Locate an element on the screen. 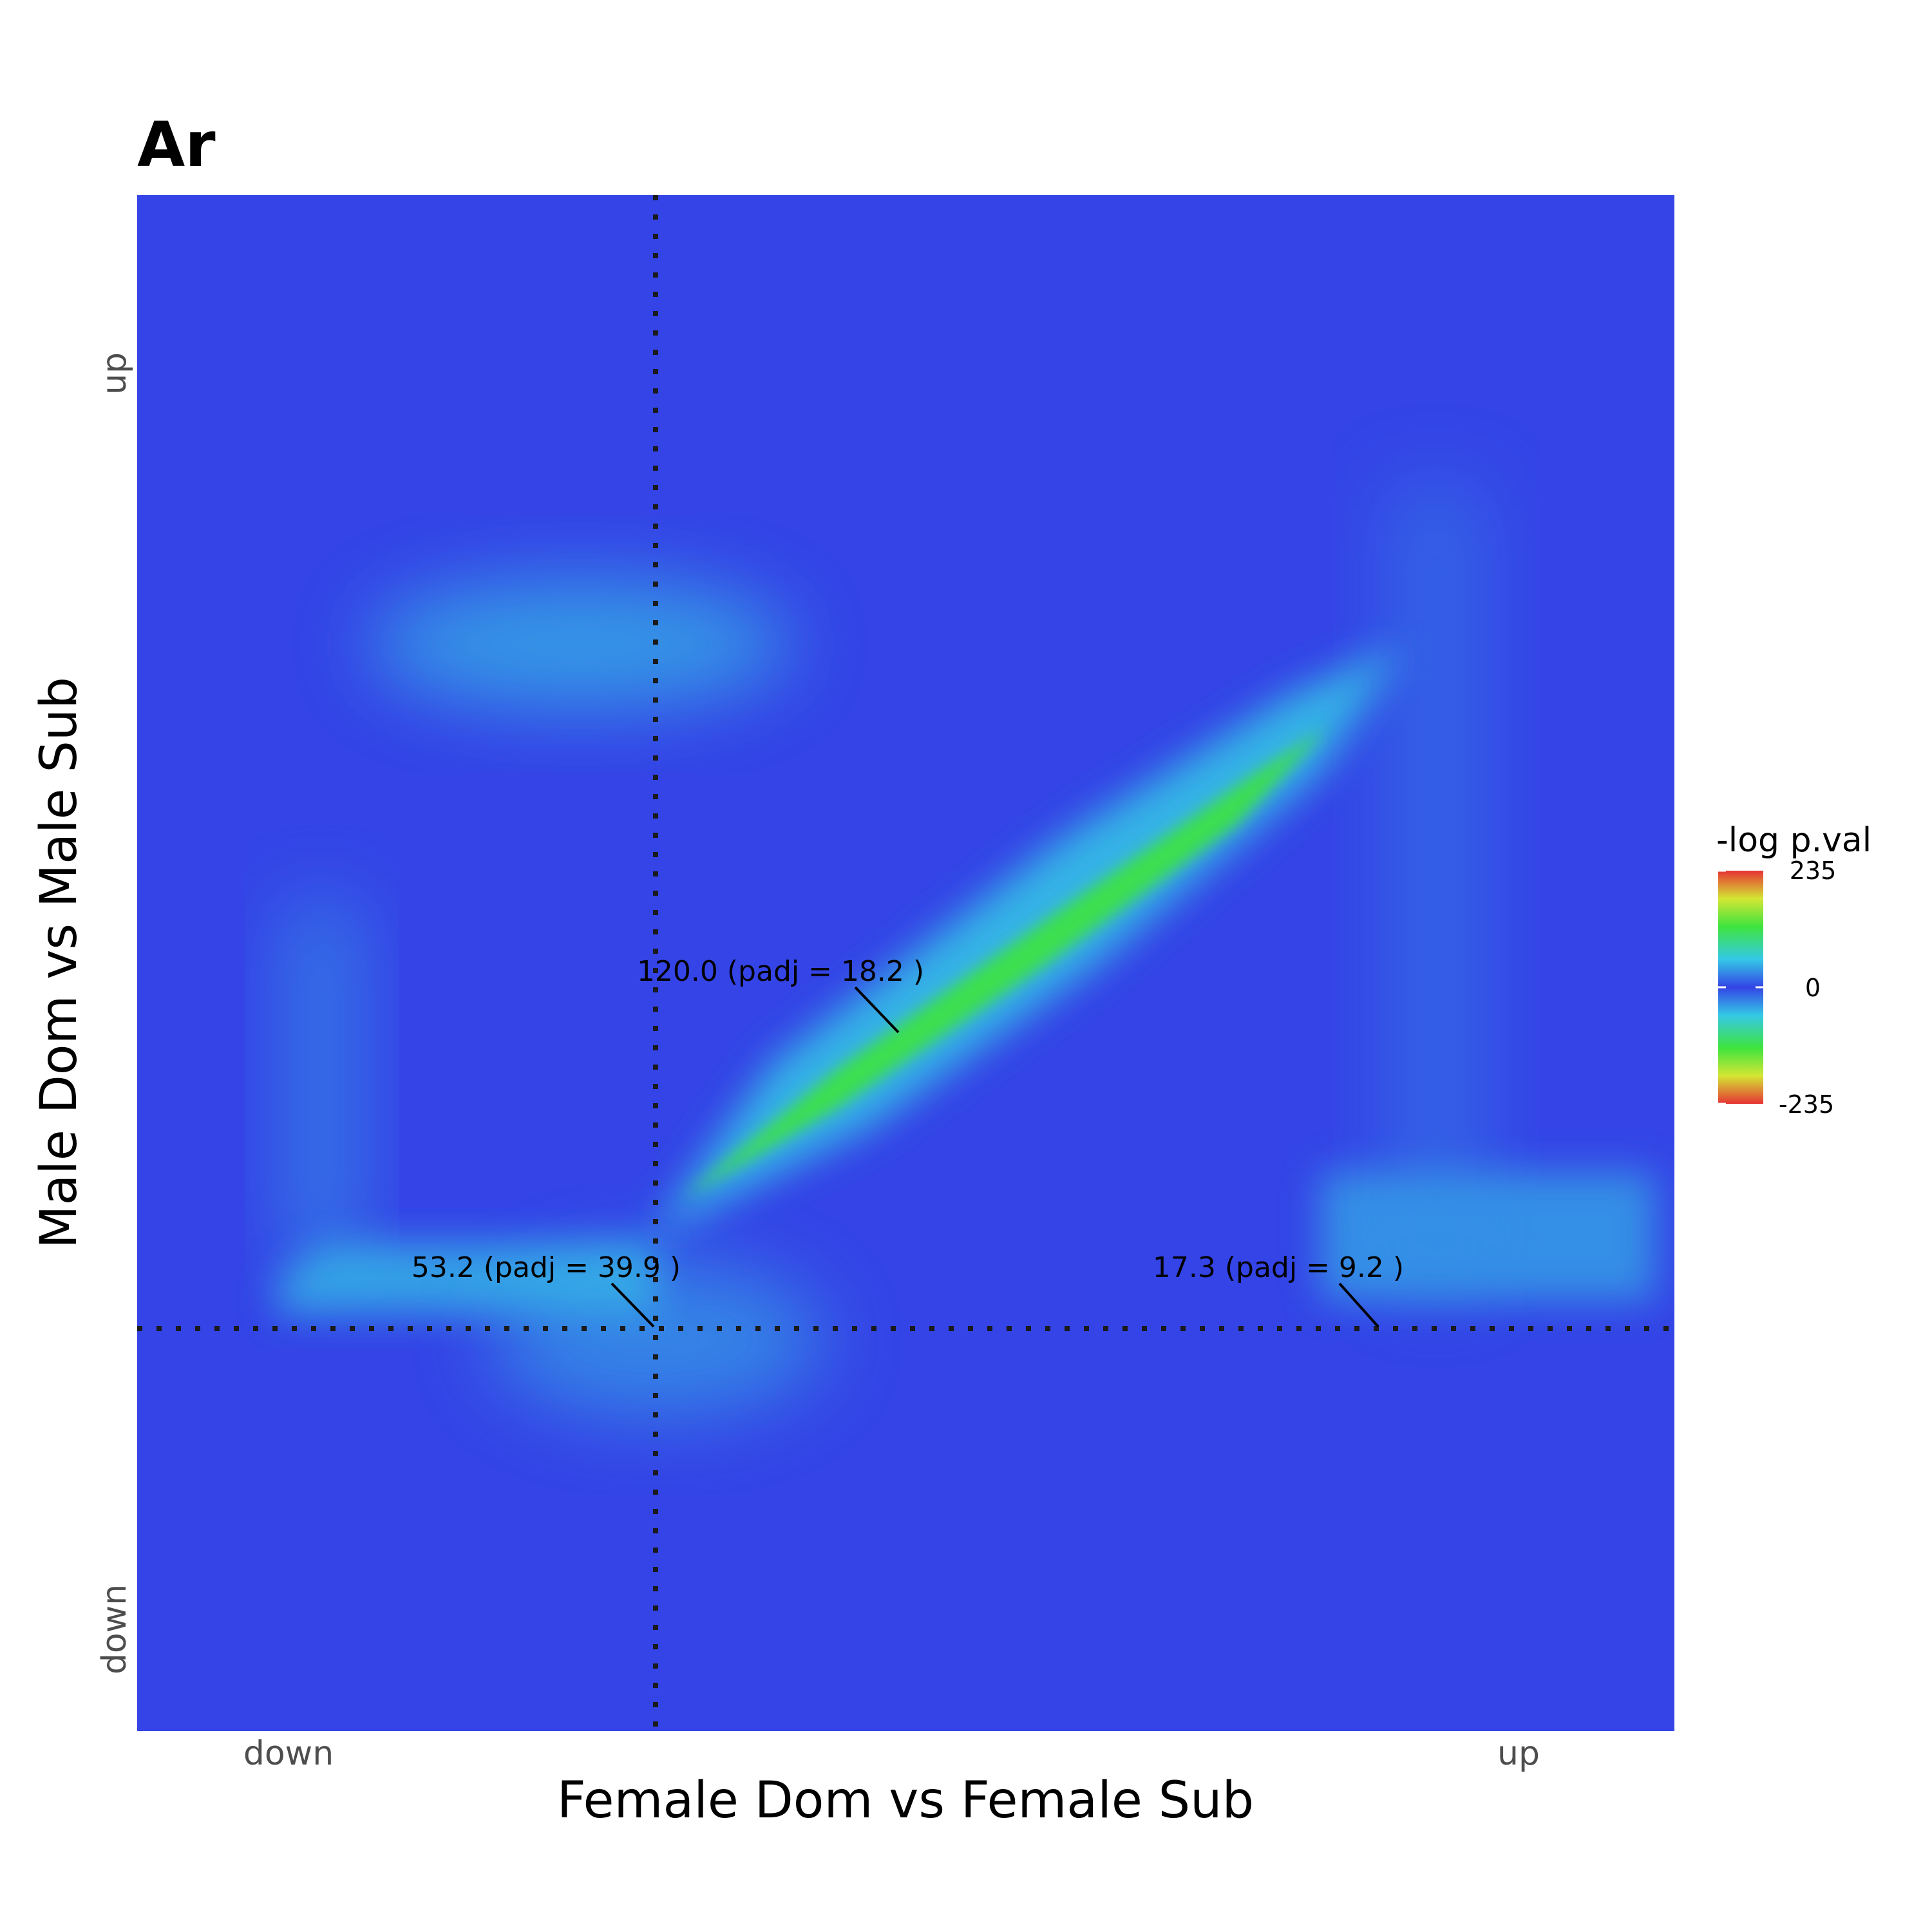 This screenshot has height=1932, width=1932. y-tick-up: up is located at coordinates (115, 373).